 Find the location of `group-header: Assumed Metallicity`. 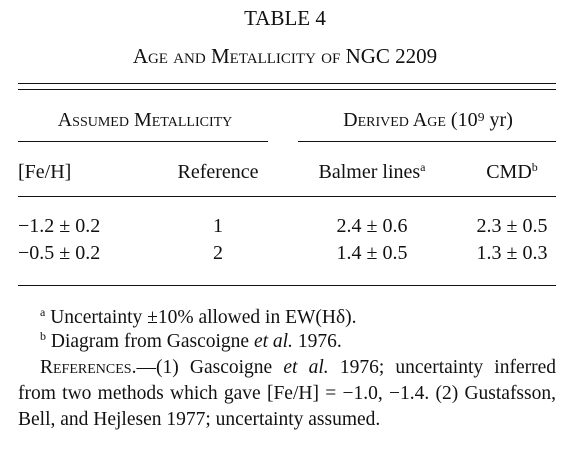

group-header: Assumed Metallicity is located at coordinates (145, 120).